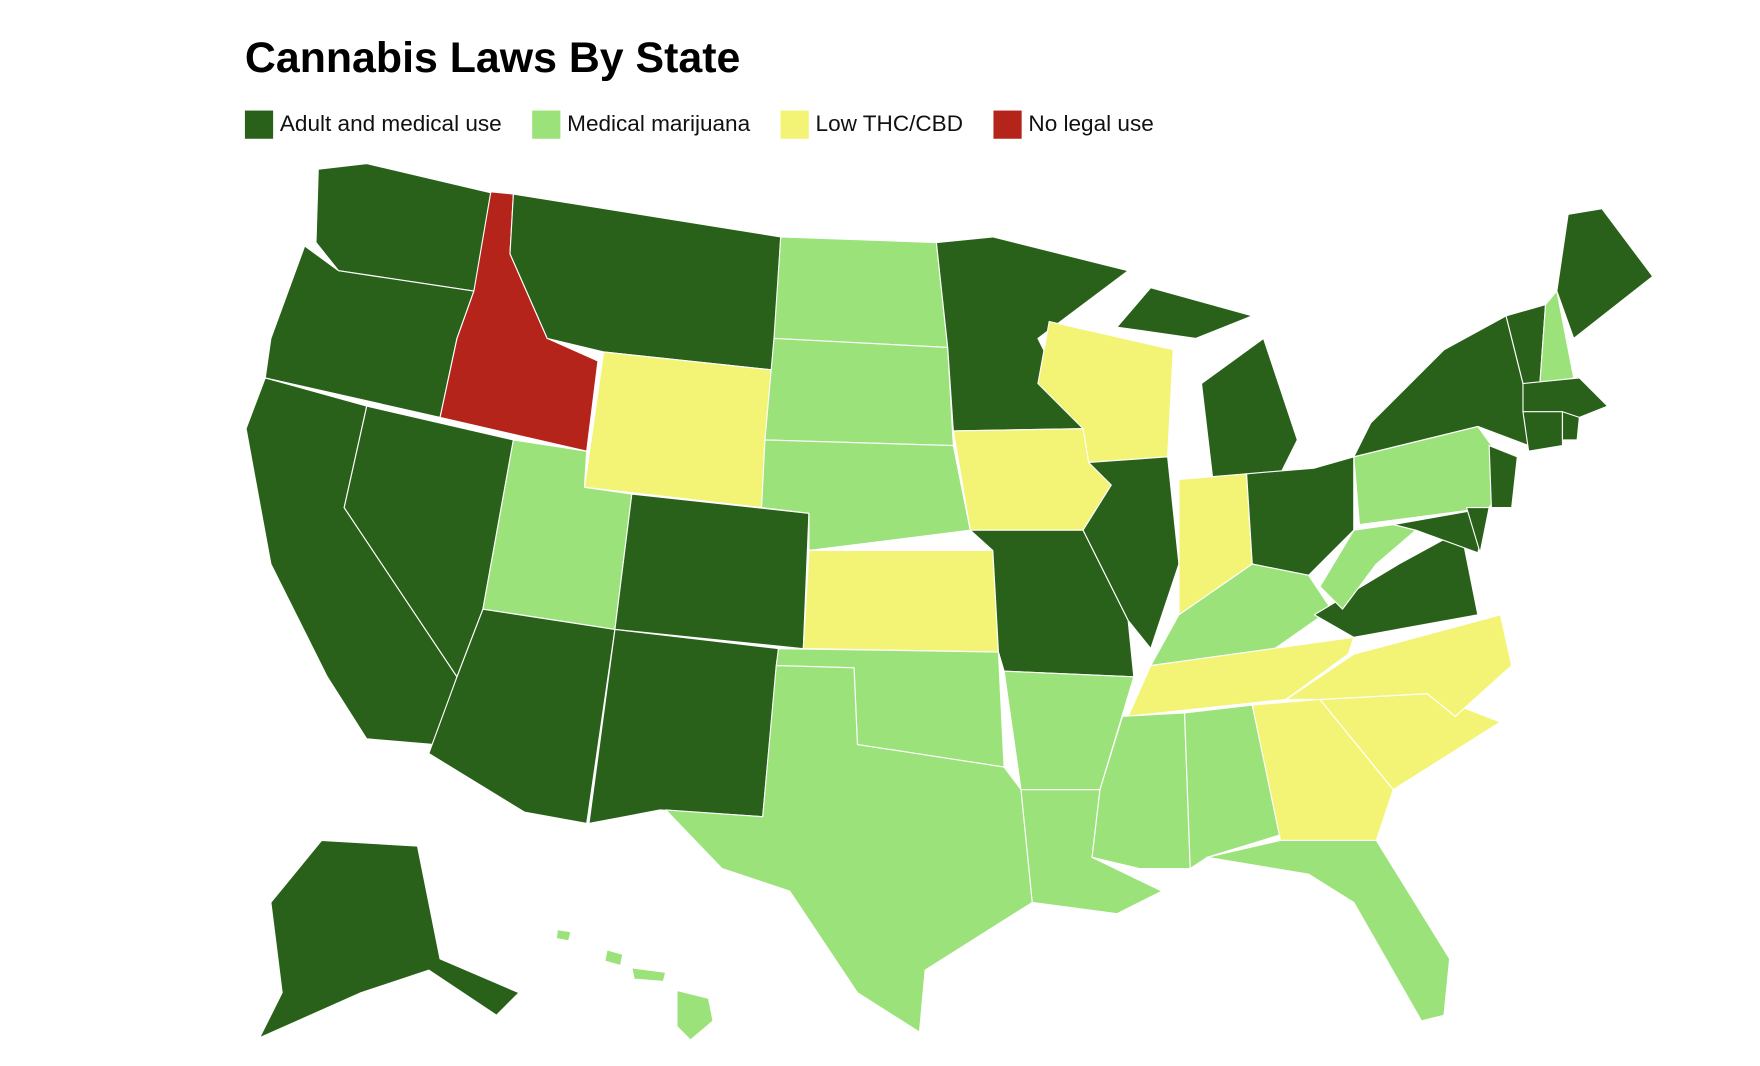 Image resolution: width=1760 pixels, height=1066 pixels. What do you see at coordinates (391, 123) in the screenshot?
I see `legend-label: Adult and medical use` at bounding box center [391, 123].